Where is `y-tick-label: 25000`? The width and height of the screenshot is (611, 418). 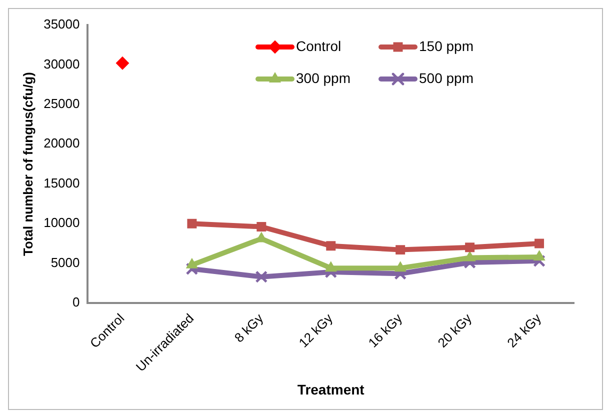 y-tick-label: 25000 is located at coordinates (62, 104).